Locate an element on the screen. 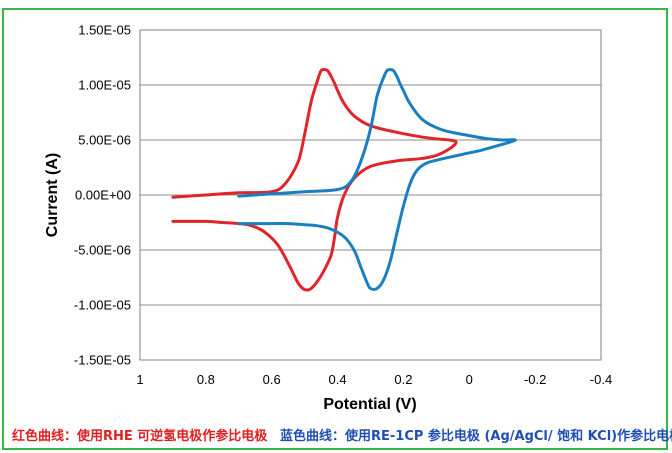 This screenshot has width=672, height=453. y-tick-label: 5.00E-06 is located at coordinates (104, 140).